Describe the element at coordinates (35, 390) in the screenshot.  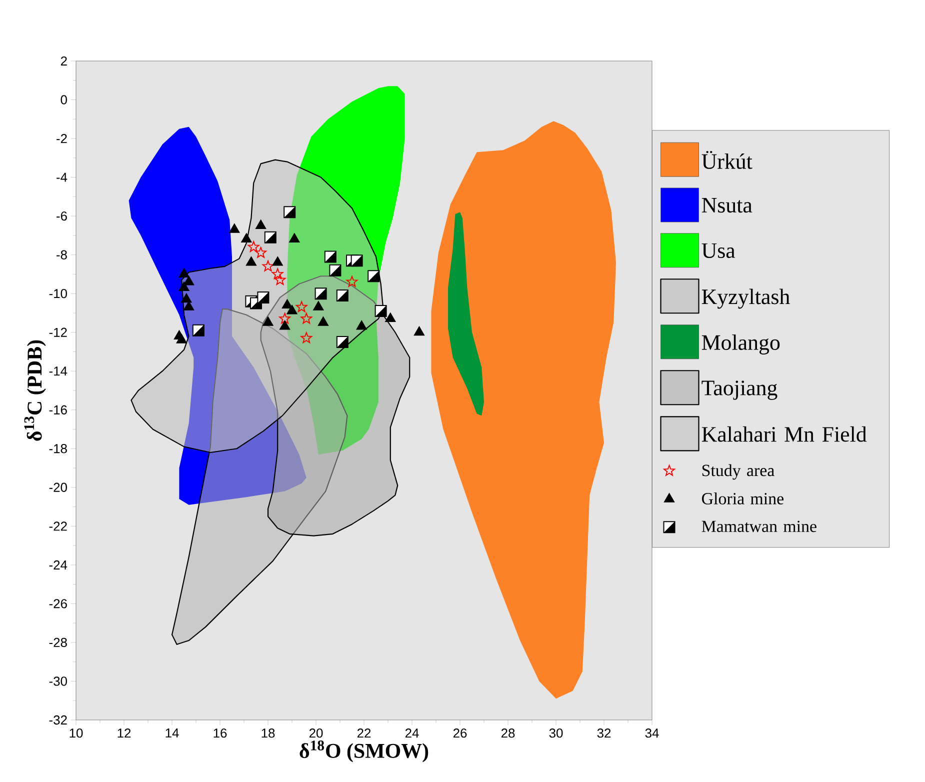
I see `y-axis-title: δ$^{13}$C (PDB)` at that location.